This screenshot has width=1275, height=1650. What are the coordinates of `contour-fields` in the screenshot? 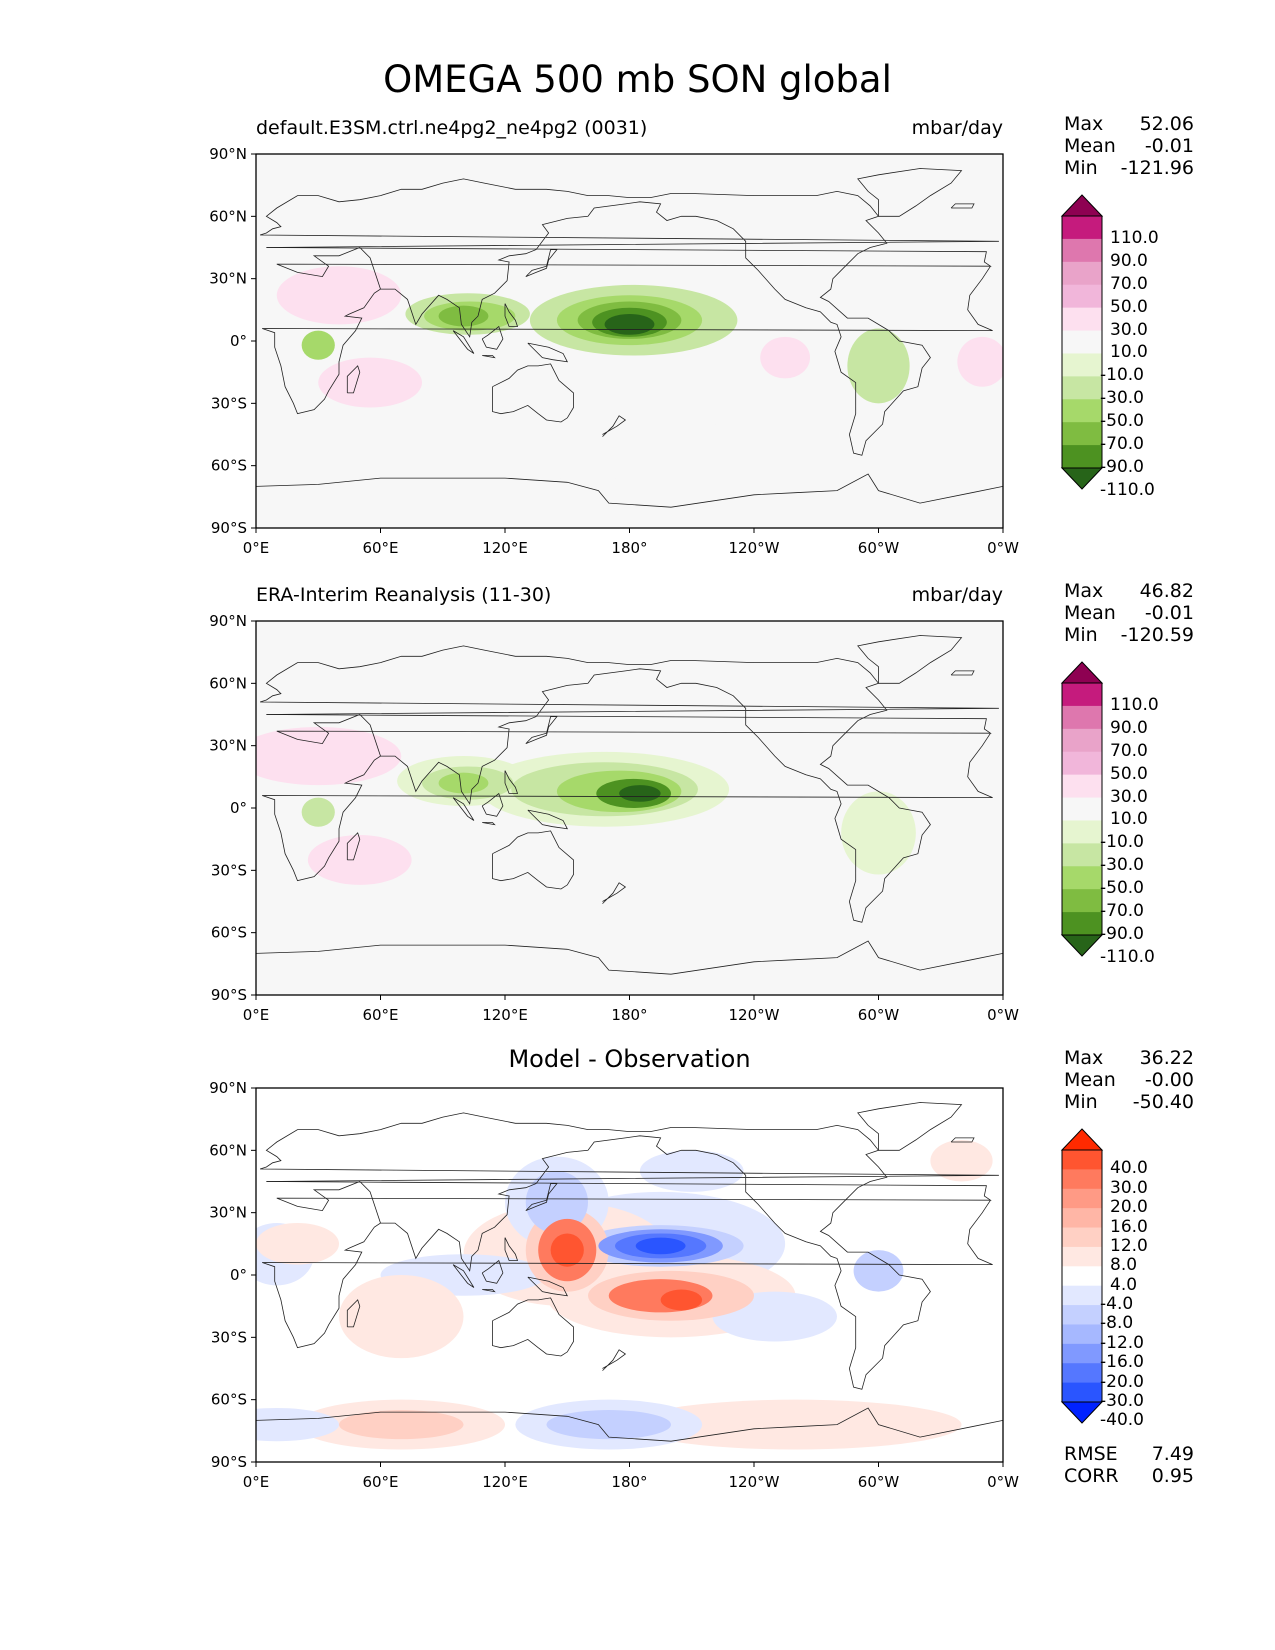 It's located at (624, 1294).